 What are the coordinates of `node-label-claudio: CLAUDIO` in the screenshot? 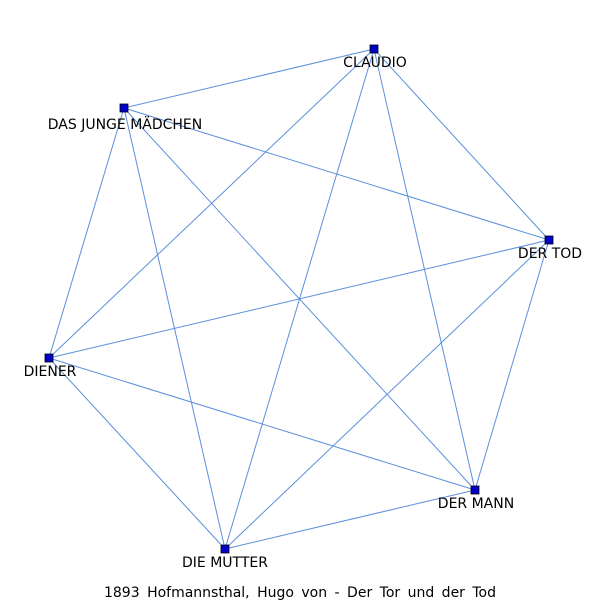 It's located at (375, 63).